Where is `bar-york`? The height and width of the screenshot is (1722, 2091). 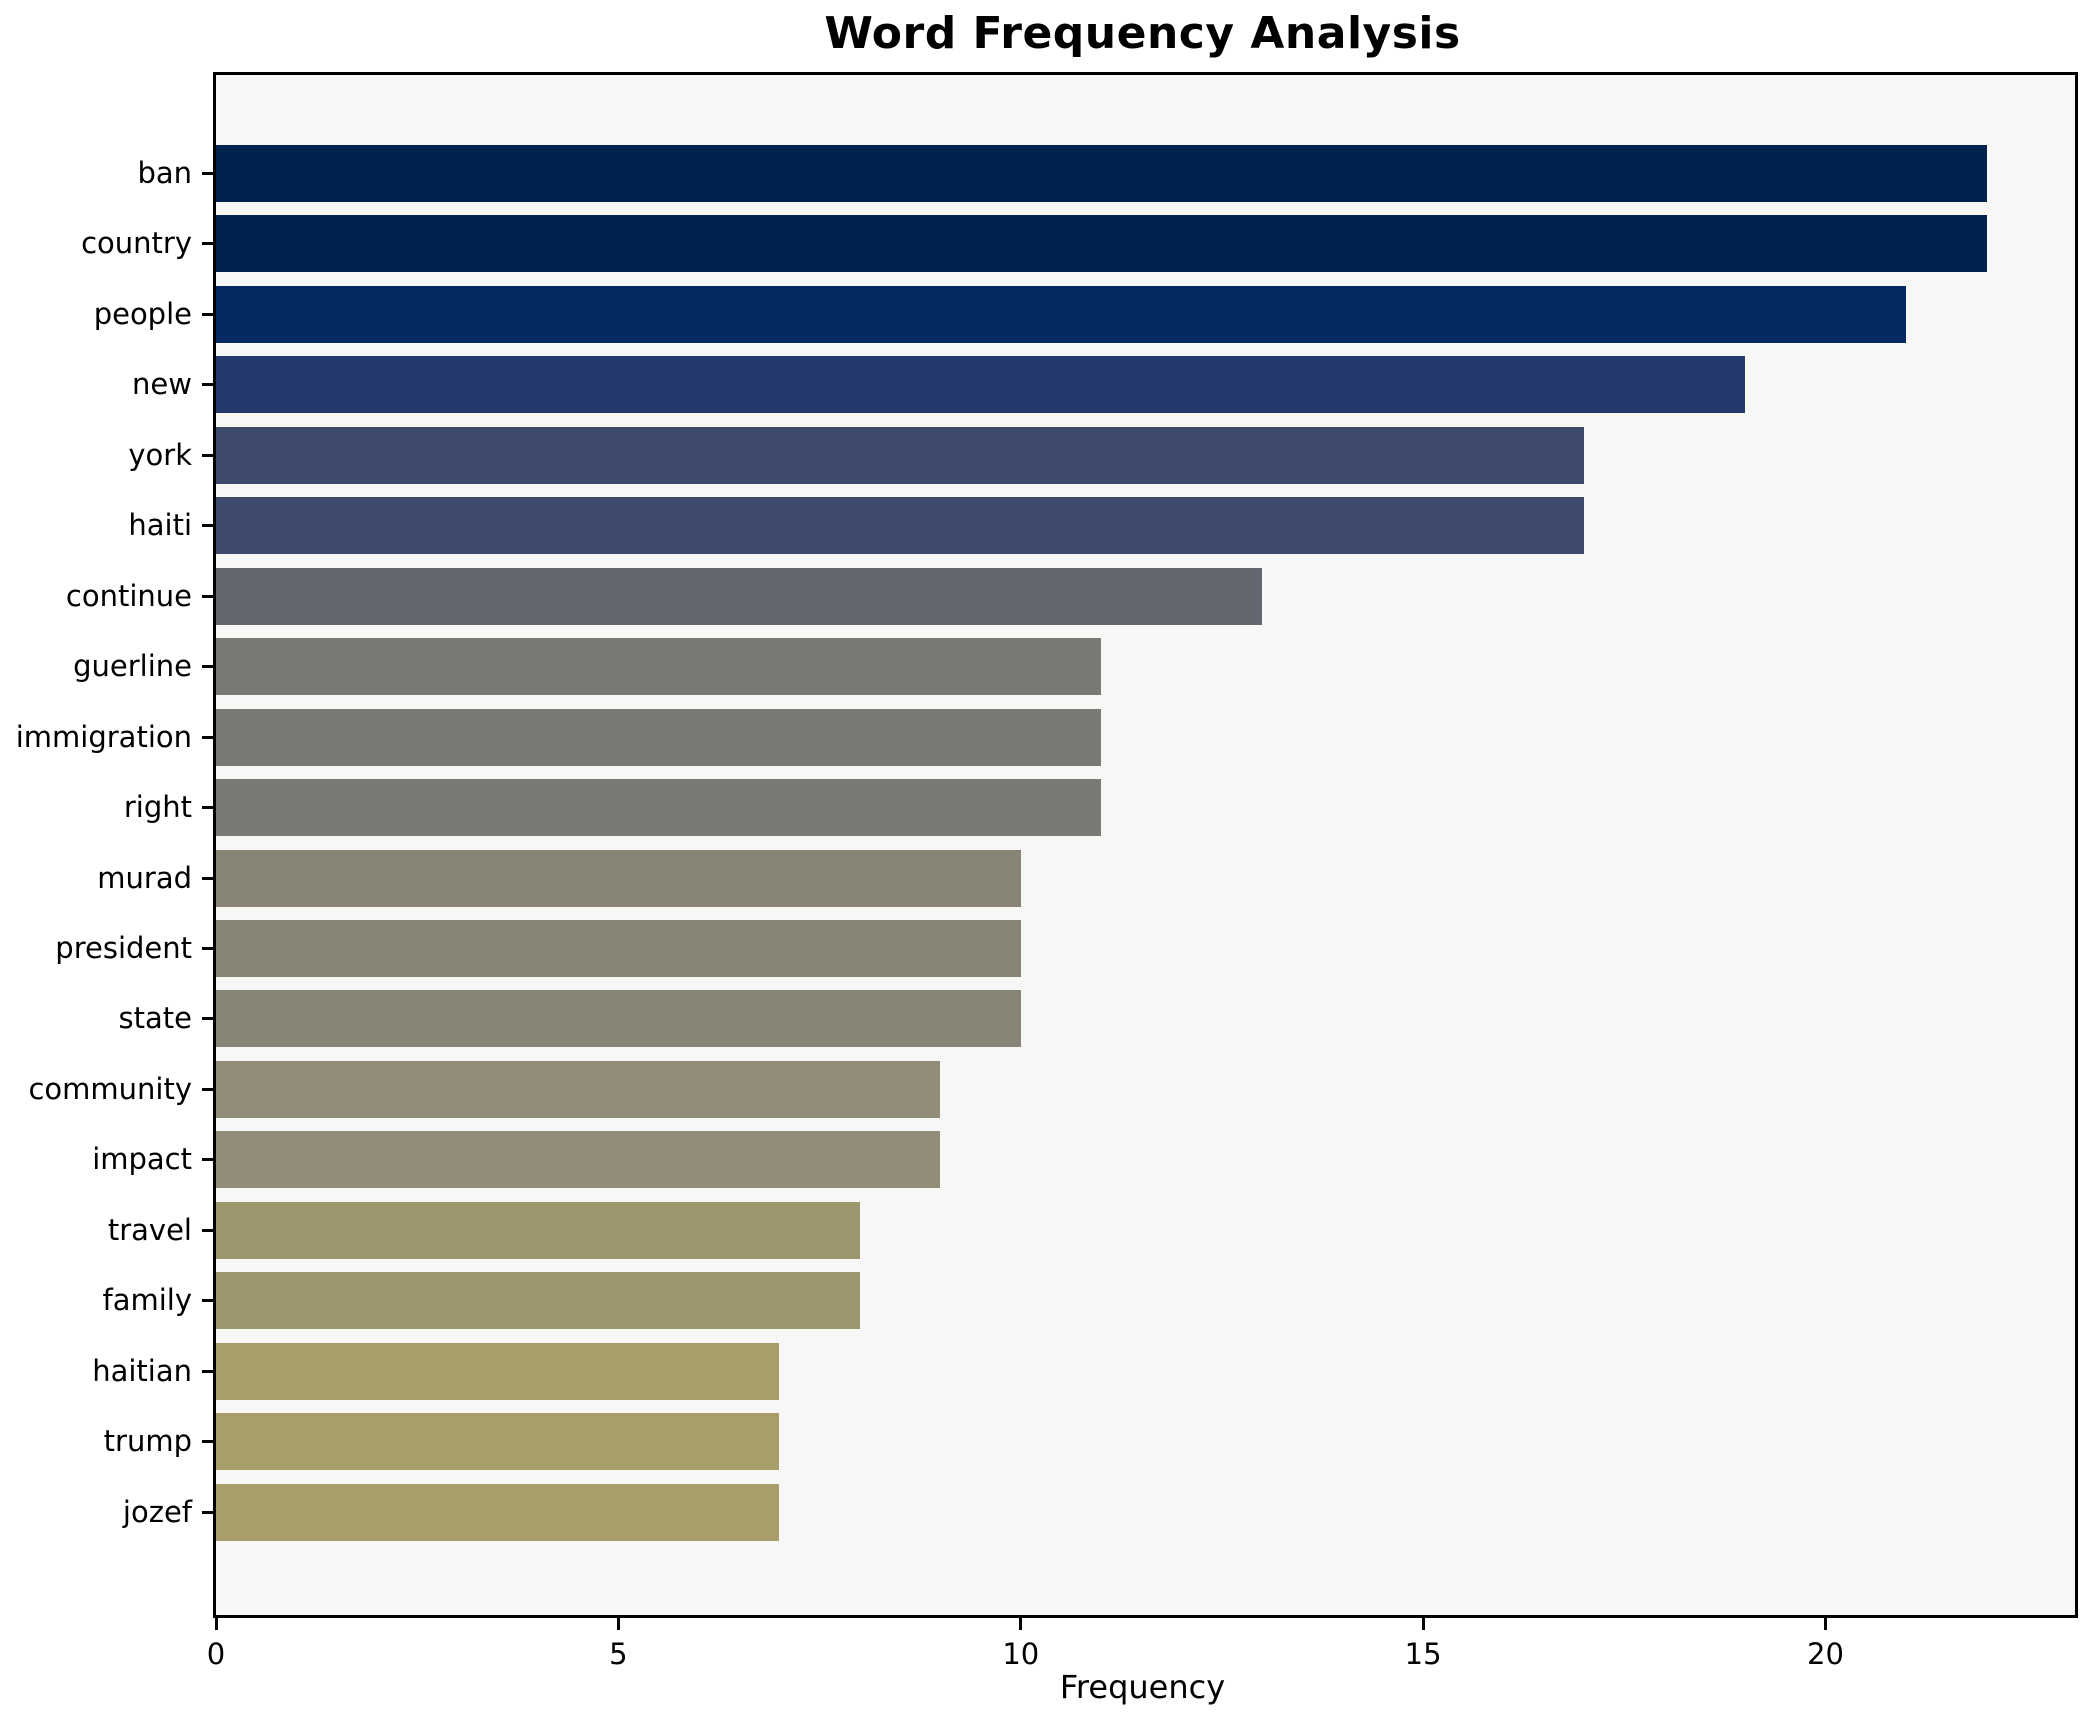 bar-york is located at coordinates (900, 455).